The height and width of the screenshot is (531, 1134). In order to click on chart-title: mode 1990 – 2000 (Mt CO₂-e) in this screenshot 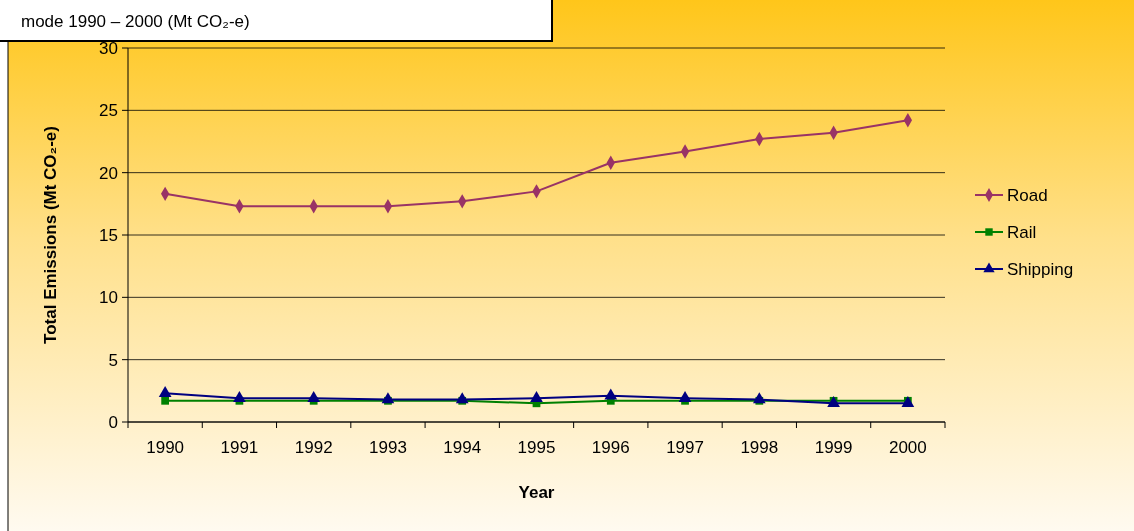, I will do `click(135, 21)`.